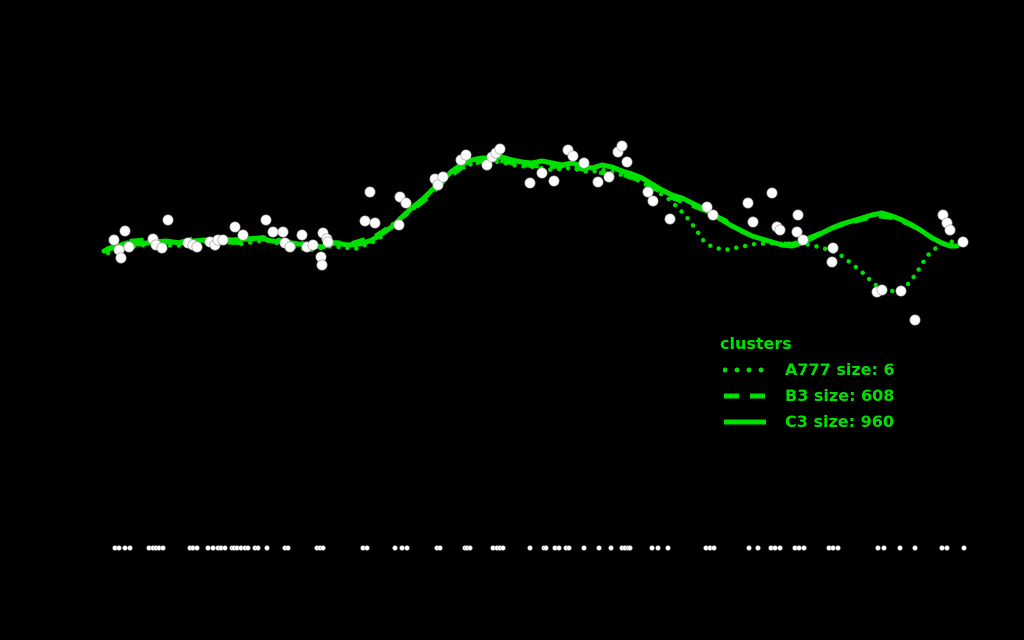  What do you see at coordinates (803, 396) in the screenshot?
I see `legend-item-b3: B3 size: 608` at bounding box center [803, 396].